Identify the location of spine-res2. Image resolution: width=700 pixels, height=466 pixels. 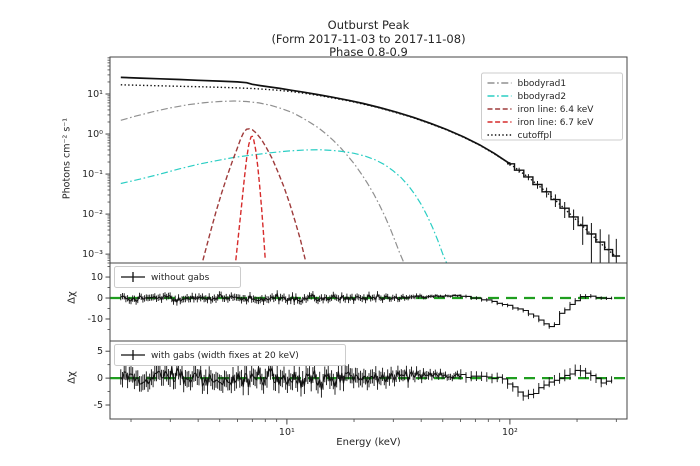
(368, 380).